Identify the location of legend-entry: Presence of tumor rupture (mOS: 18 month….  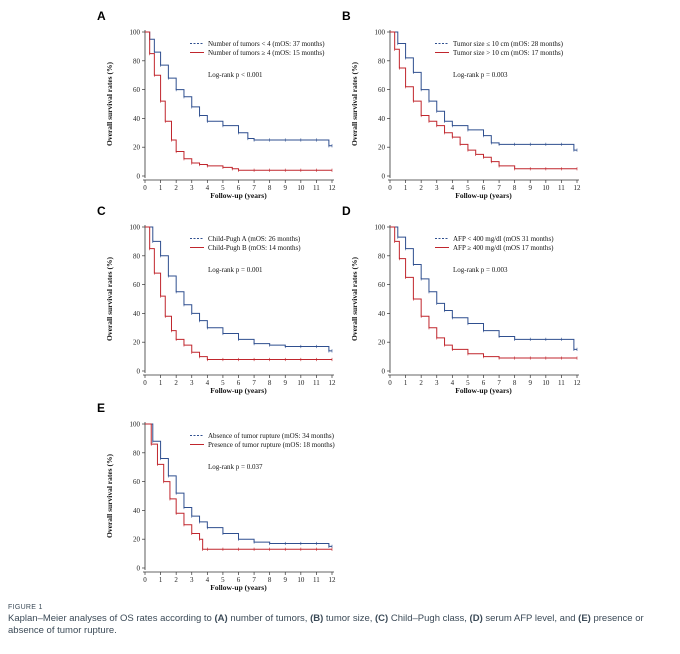
(271, 445).